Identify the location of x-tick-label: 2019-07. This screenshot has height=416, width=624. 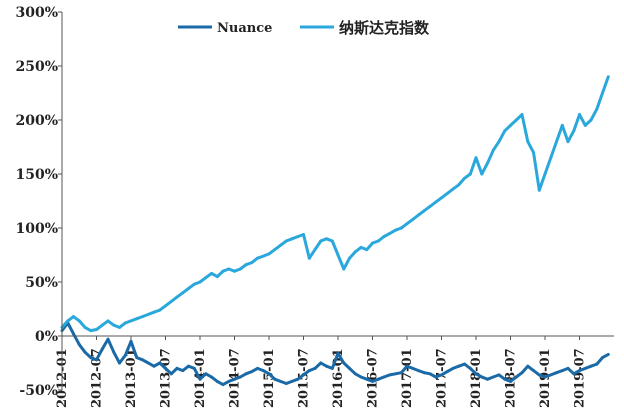
(580, 378).